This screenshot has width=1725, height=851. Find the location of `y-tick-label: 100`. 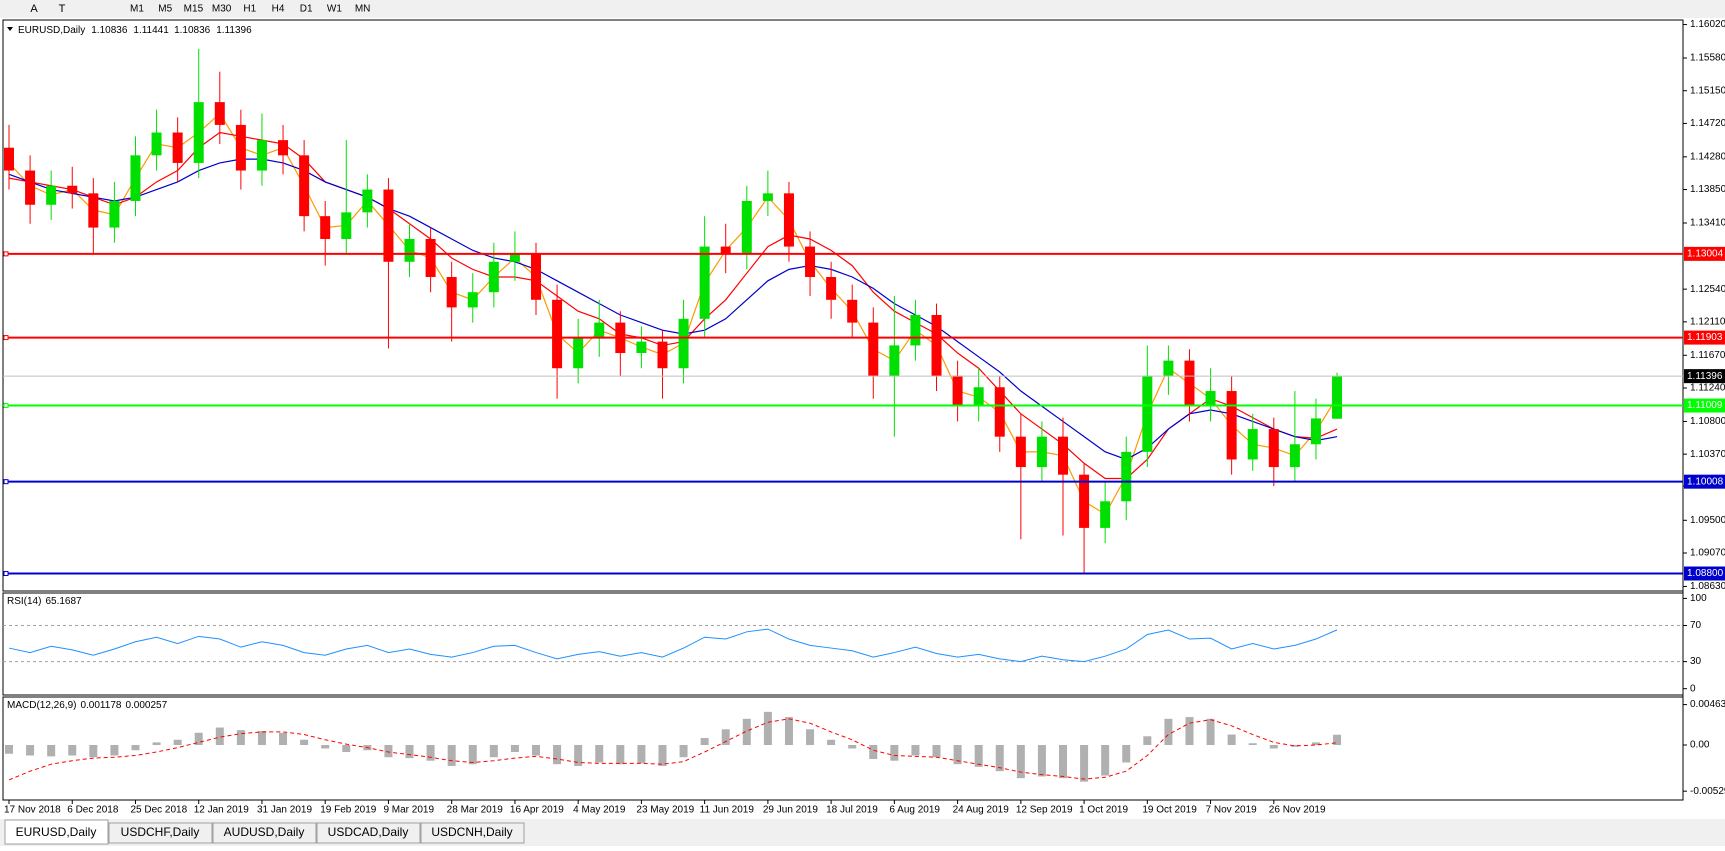

y-tick-label: 100 is located at coordinates (1698, 598).